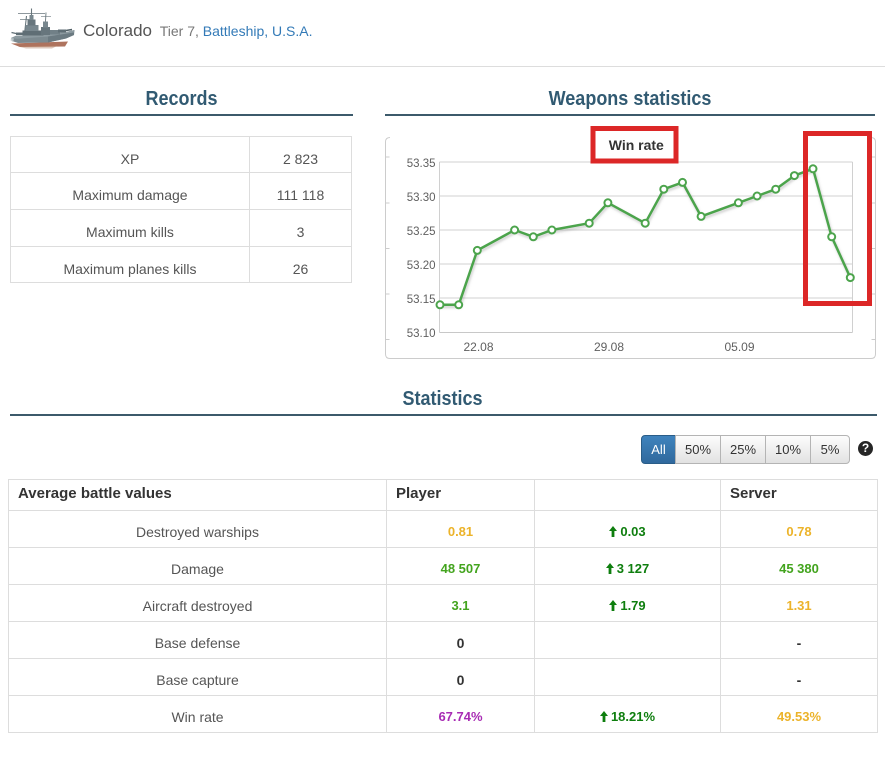 This screenshot has height=760, width=885. I want to click on svg-text: 53.25, so click(421, 232).